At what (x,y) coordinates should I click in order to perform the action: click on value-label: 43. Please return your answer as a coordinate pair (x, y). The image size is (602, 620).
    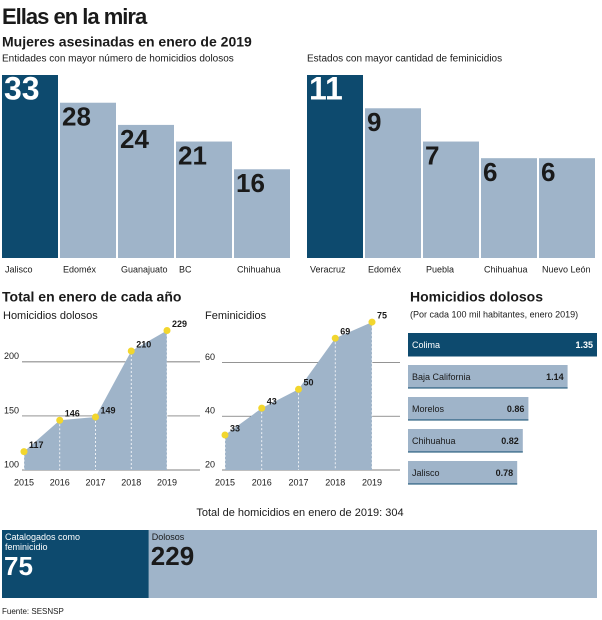
    Looking at the image, I should click on (272, 402).